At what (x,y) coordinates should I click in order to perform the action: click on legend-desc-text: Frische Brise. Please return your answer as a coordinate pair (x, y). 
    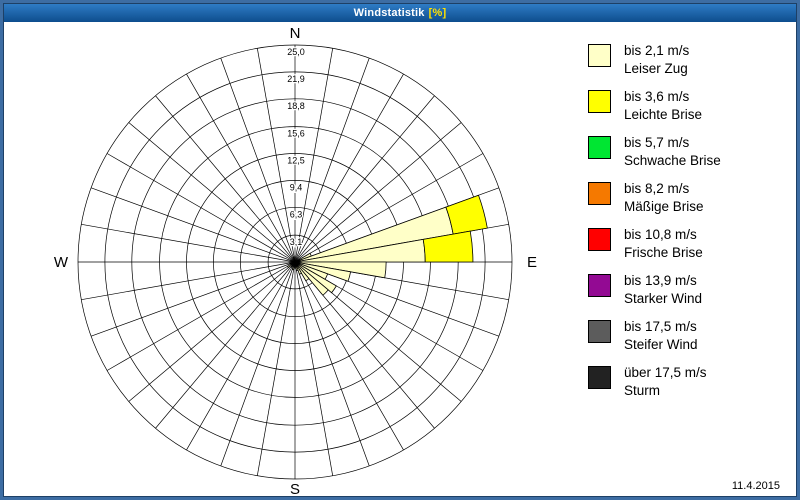
    Looking at the image, I should click on (663, 252).